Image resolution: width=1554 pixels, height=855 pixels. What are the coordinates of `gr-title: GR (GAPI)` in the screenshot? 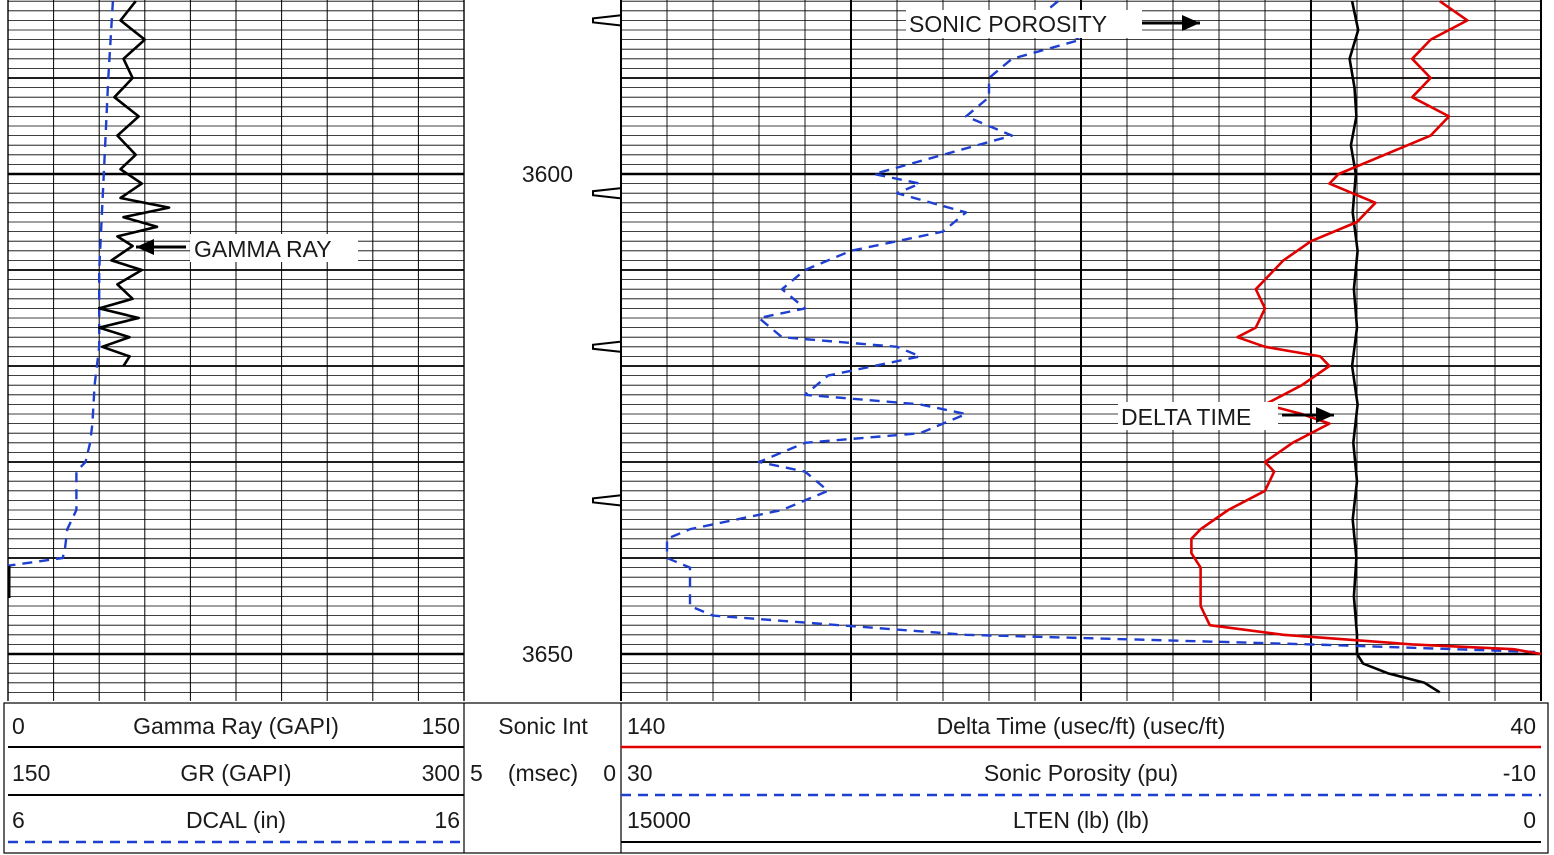 It's located at (235, 773).